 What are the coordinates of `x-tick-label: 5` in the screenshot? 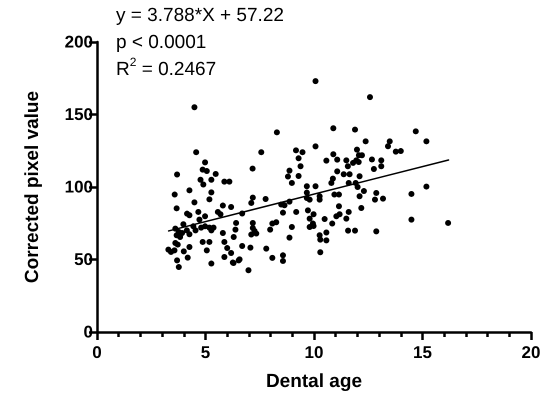 It's located at (205, 352).